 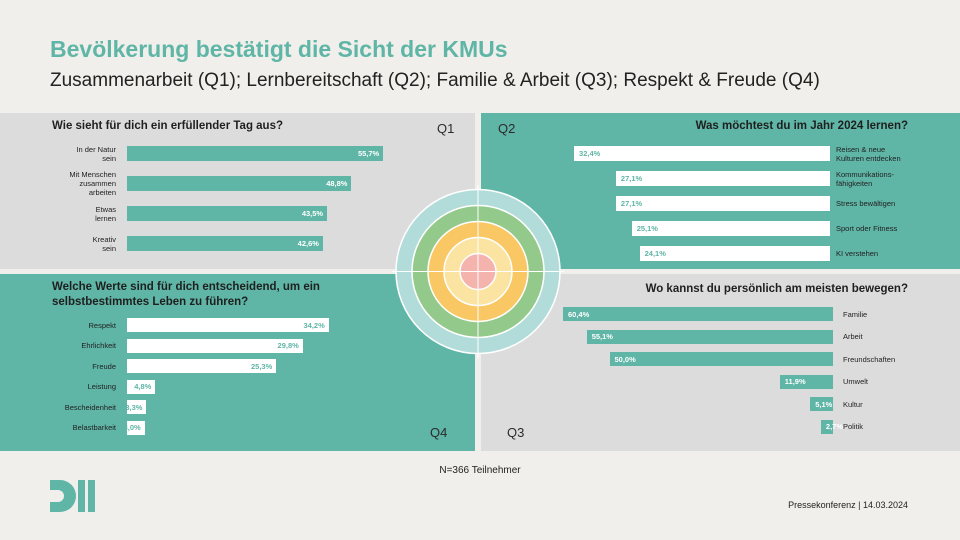 I want to click on page-title: Bevölkerung bestätigt die Sicht der KMUs, so click(x=279, y=49).